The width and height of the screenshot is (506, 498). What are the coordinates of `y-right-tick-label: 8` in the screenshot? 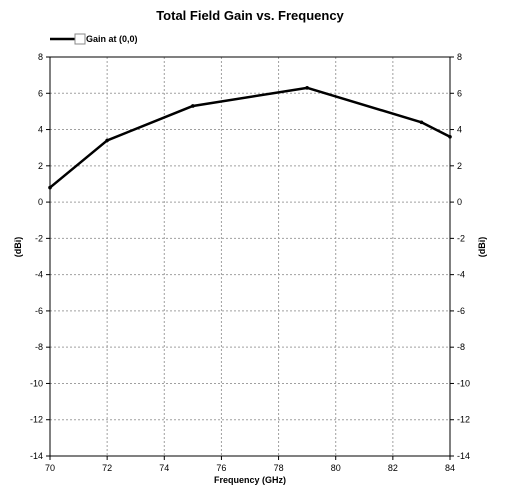 It's located at (459, 57).